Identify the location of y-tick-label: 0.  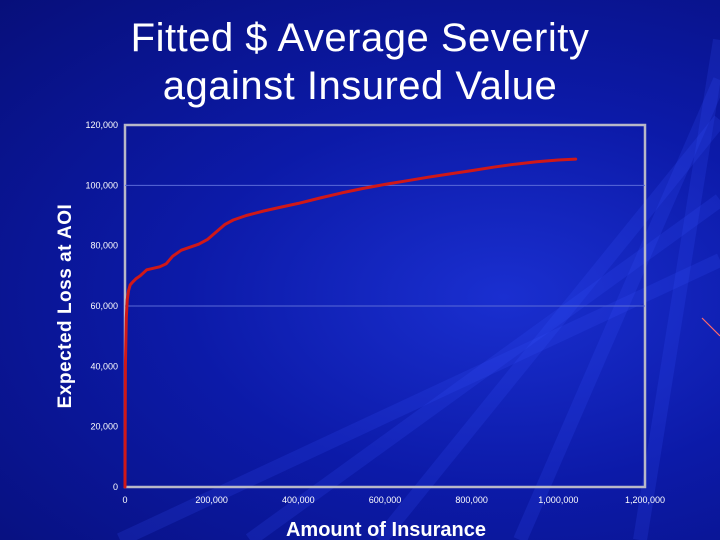
(115, 487).